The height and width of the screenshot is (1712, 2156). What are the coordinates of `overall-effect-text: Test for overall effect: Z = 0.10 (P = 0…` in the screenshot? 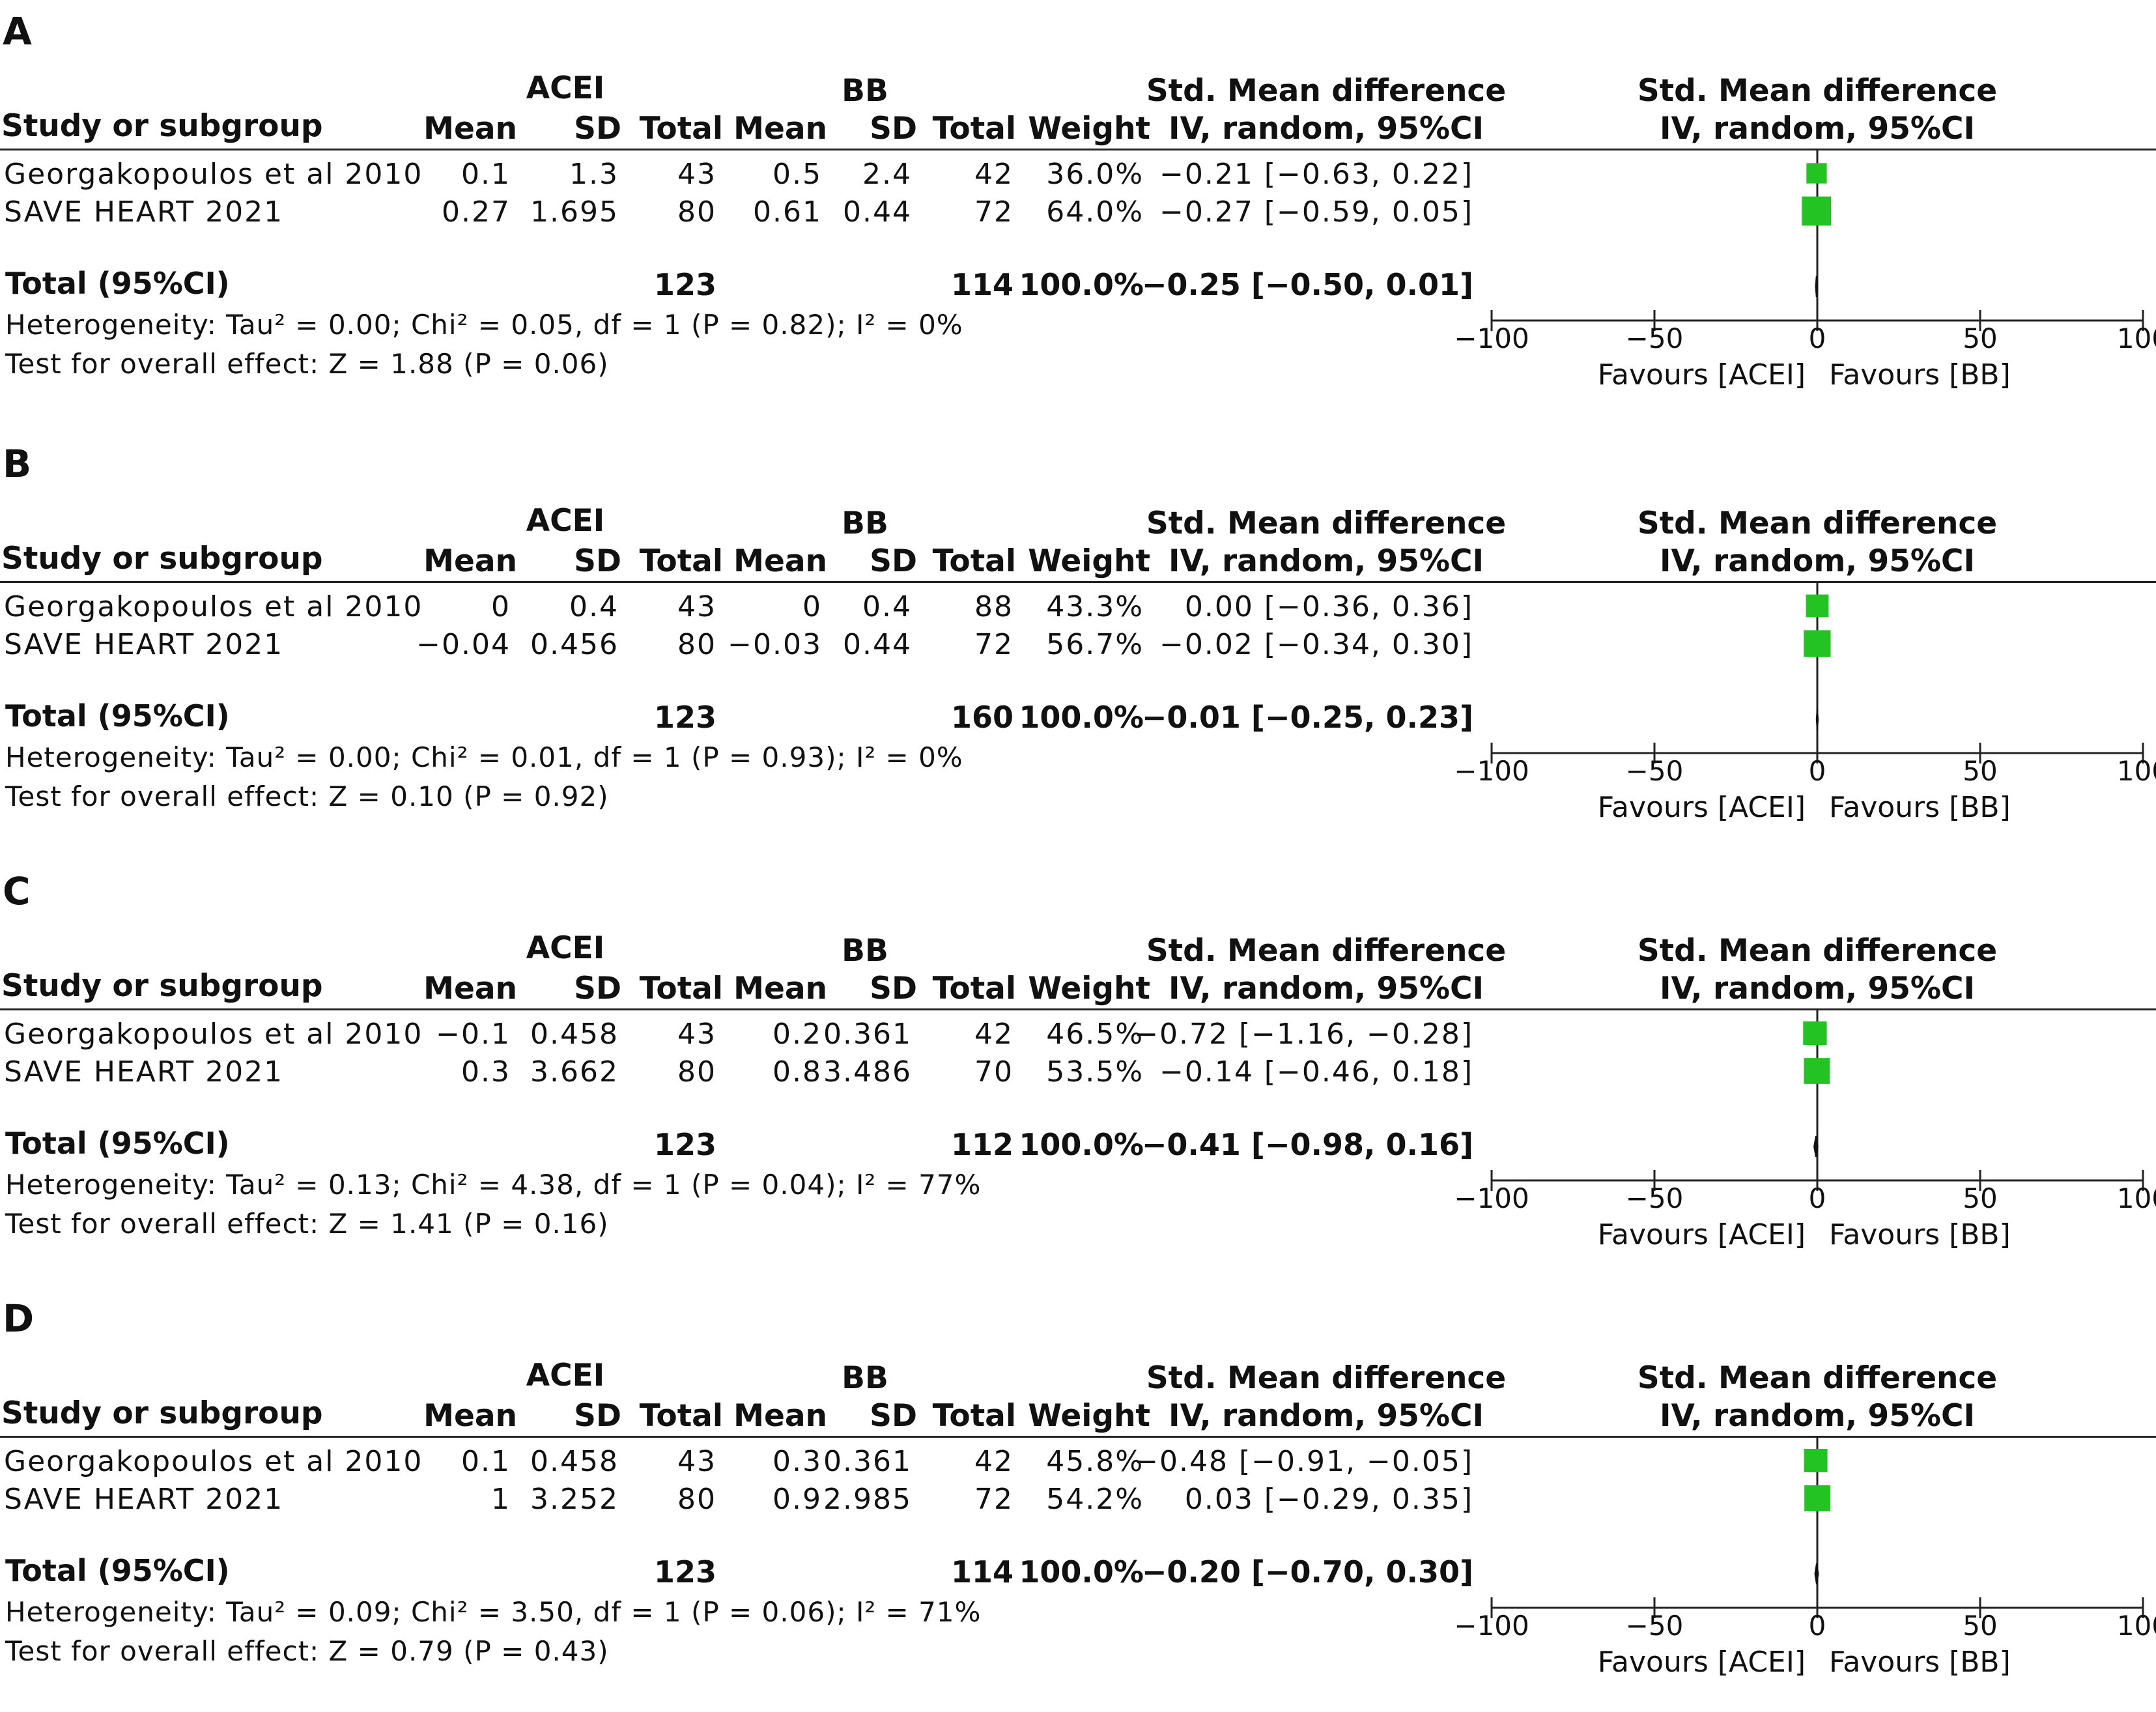 It's located at (307, 796).